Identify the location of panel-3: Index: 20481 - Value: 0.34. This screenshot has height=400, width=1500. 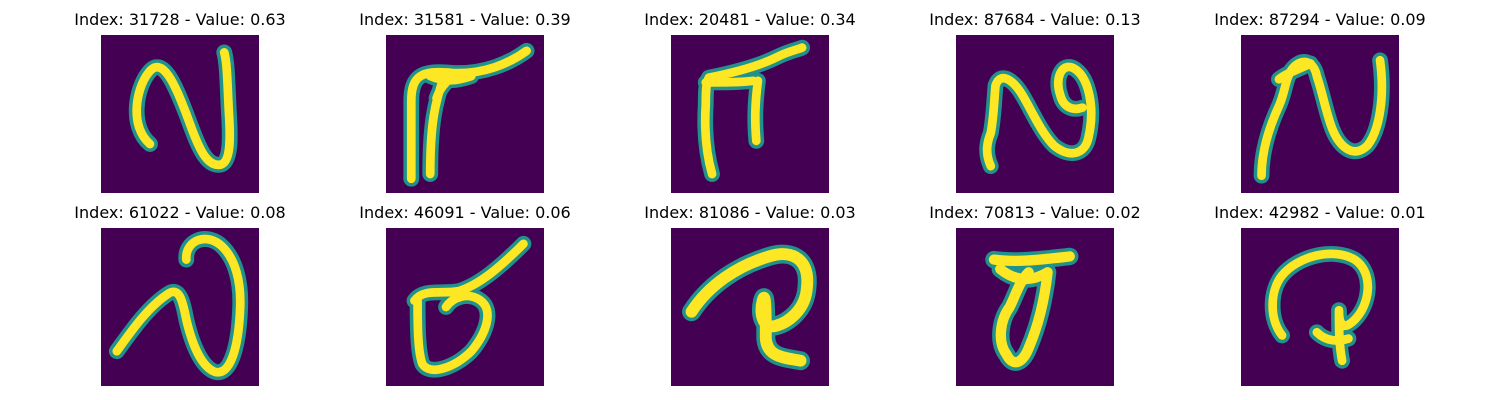
(750, 101).